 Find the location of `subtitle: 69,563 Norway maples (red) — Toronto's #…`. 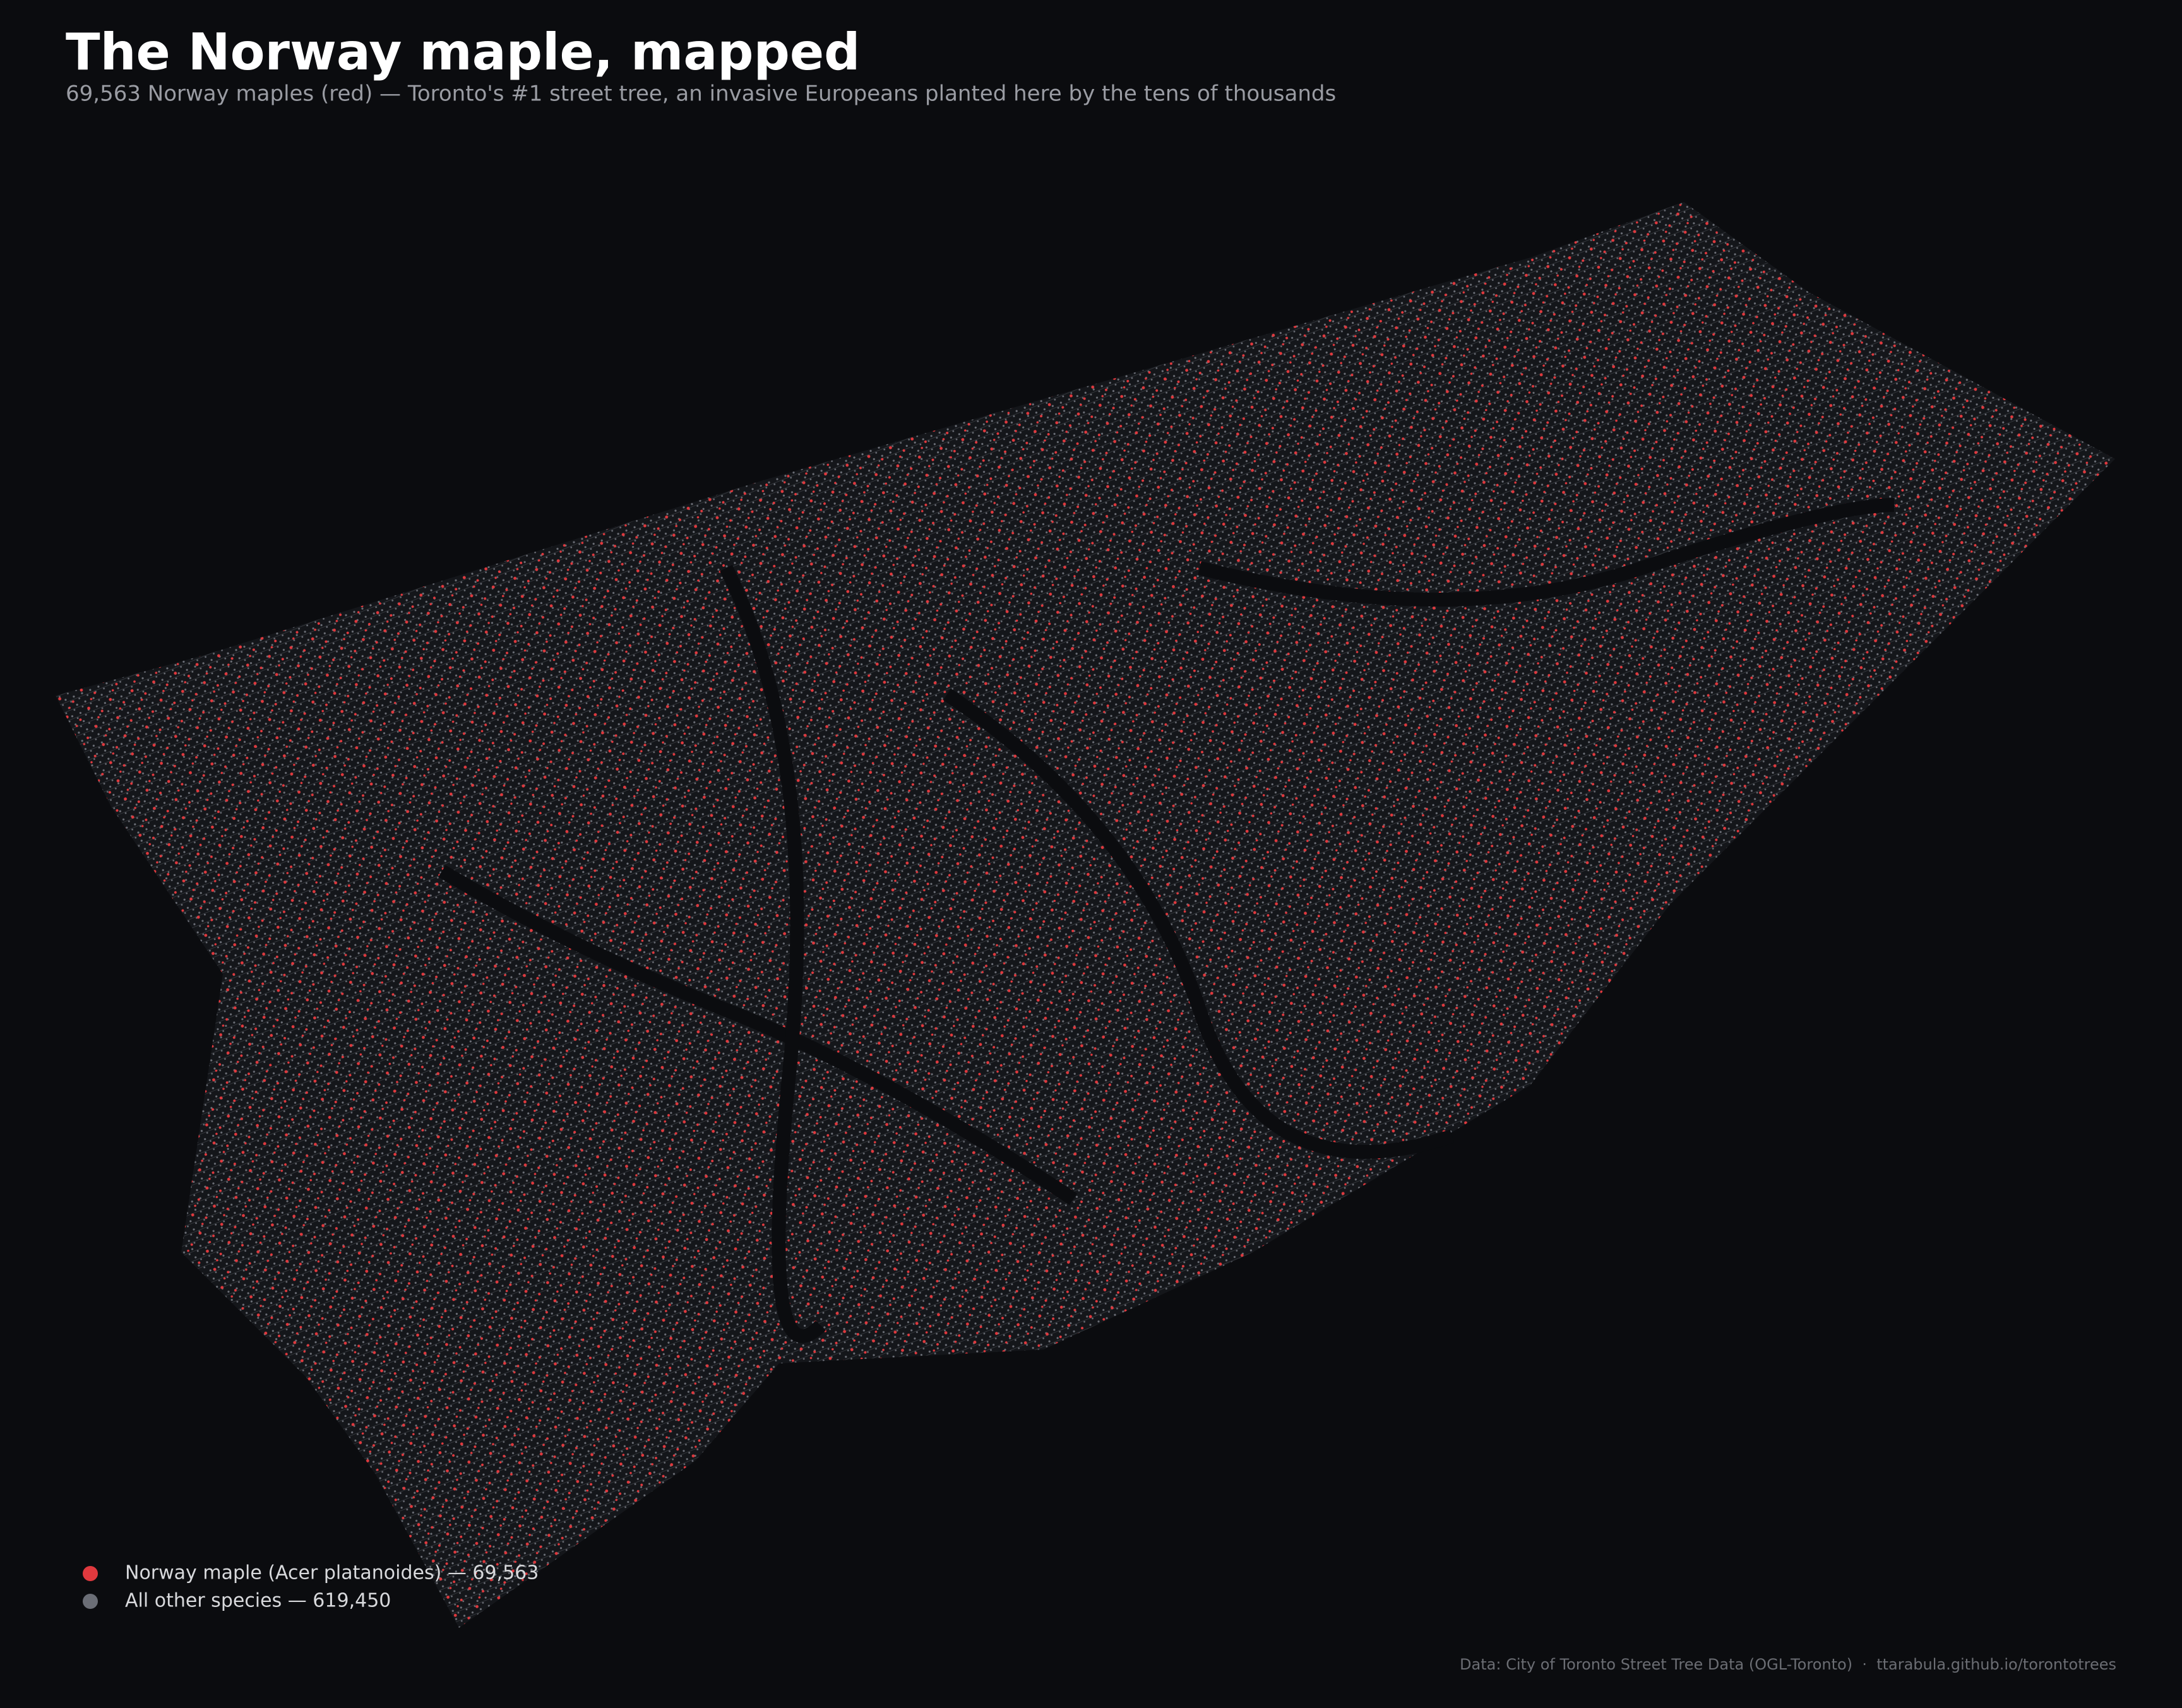

subtitle: 69,563 Norway maples (red) — Toronto's #… is located at coordinates (701, 94).